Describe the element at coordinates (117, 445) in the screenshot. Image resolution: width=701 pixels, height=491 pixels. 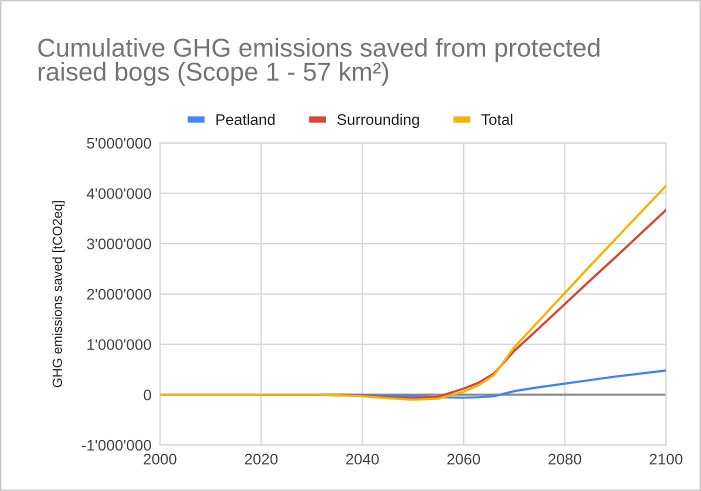
I see `y-tick-label: -1'000'000` at that location.